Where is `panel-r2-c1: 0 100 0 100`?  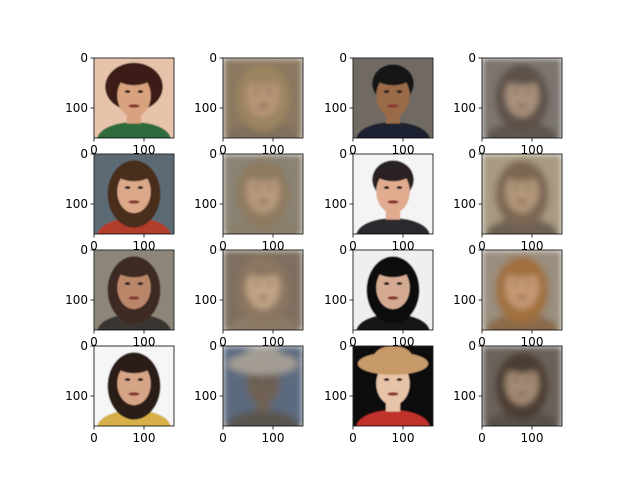
panel-r2-c1: 0 100 0 100 is located at coordinates (120, 200).